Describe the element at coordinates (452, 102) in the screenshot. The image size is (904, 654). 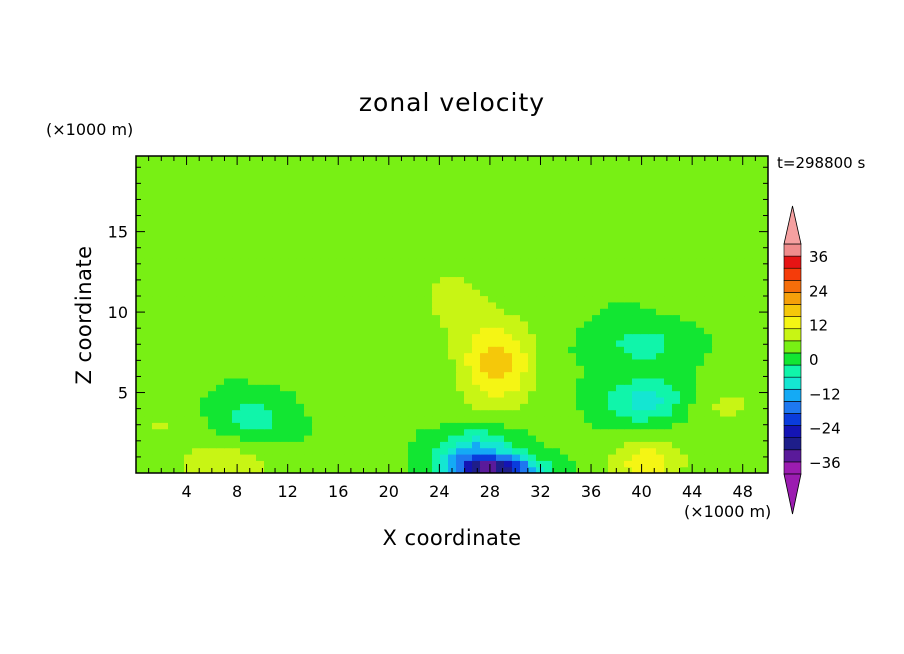
I see `chart-title: zonal velocity` at that location.